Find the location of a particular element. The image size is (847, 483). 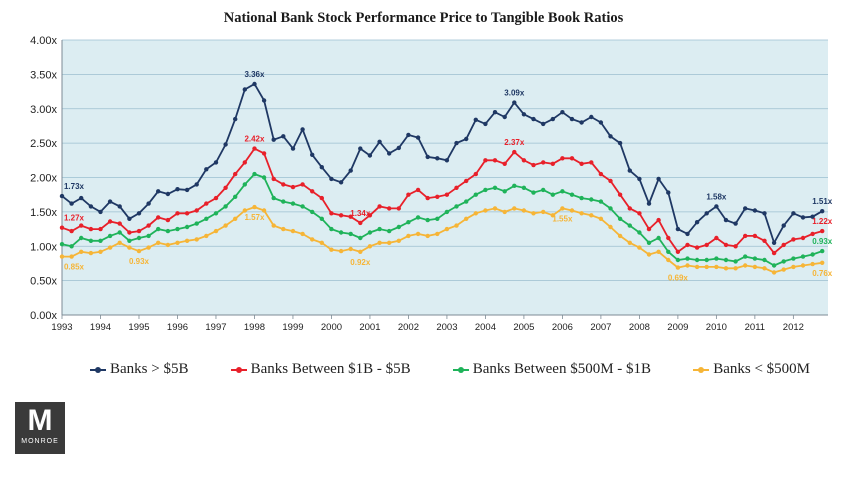

x-tick-label: 2007 is located at coordinates (600, 327).